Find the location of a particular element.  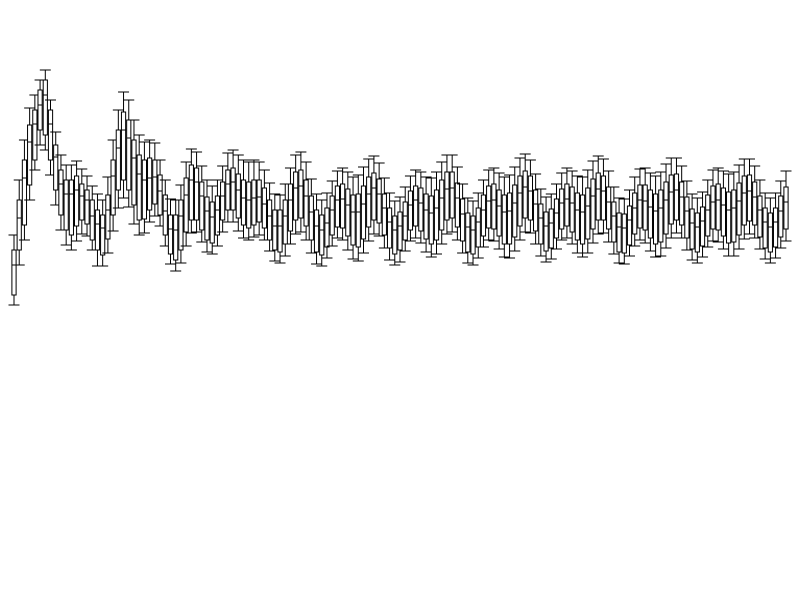

box-84-iqr is located at coordinates (452, 195).